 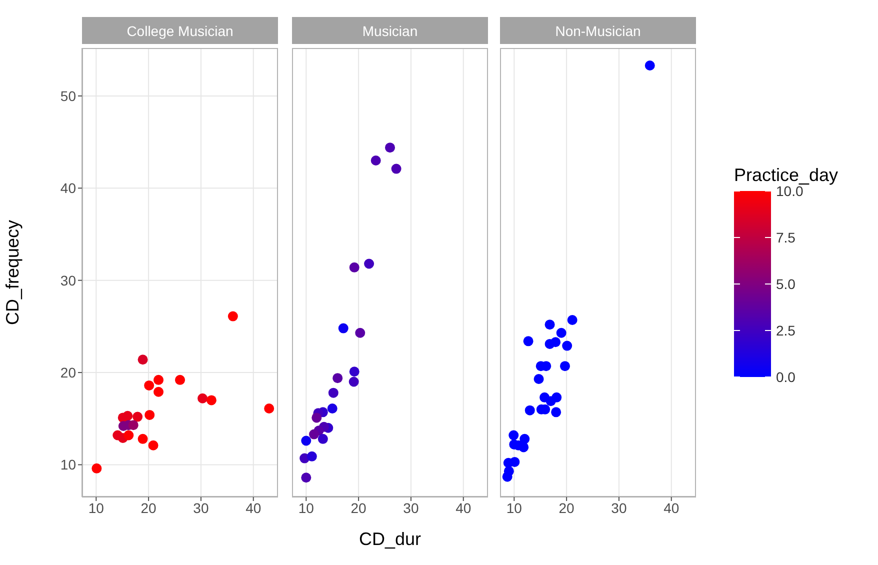 What do you see at coordinates (68, 372) in the screenshot?
I see `y-tick-label: 20` at bounding box center [68, 372].